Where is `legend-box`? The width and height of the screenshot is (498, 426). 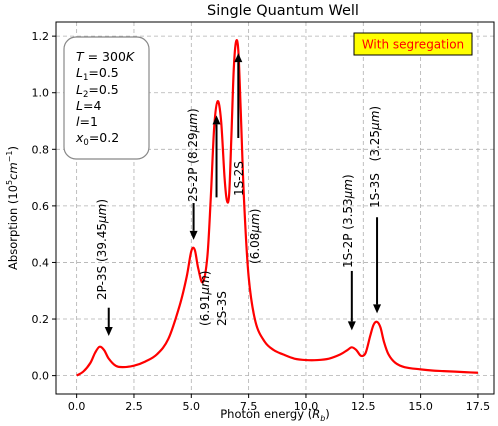
legend-box is located at coordinates (413, 44).